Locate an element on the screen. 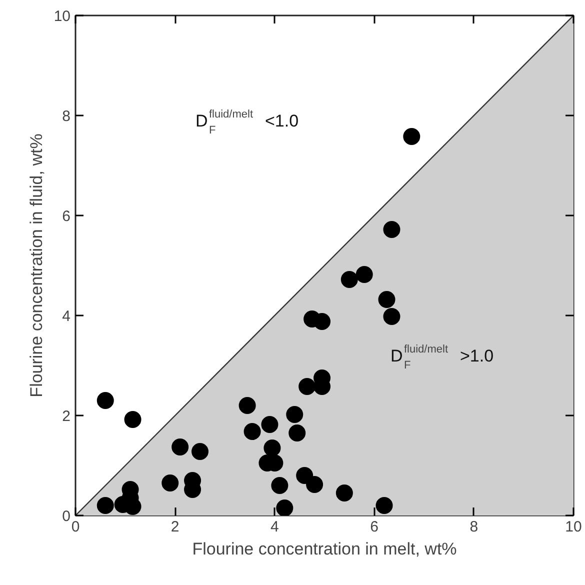 This screenshot has width=585, height=585. y-axis-title: Flourine concentration in fluid, wt% is located at coordinates (36, 266).